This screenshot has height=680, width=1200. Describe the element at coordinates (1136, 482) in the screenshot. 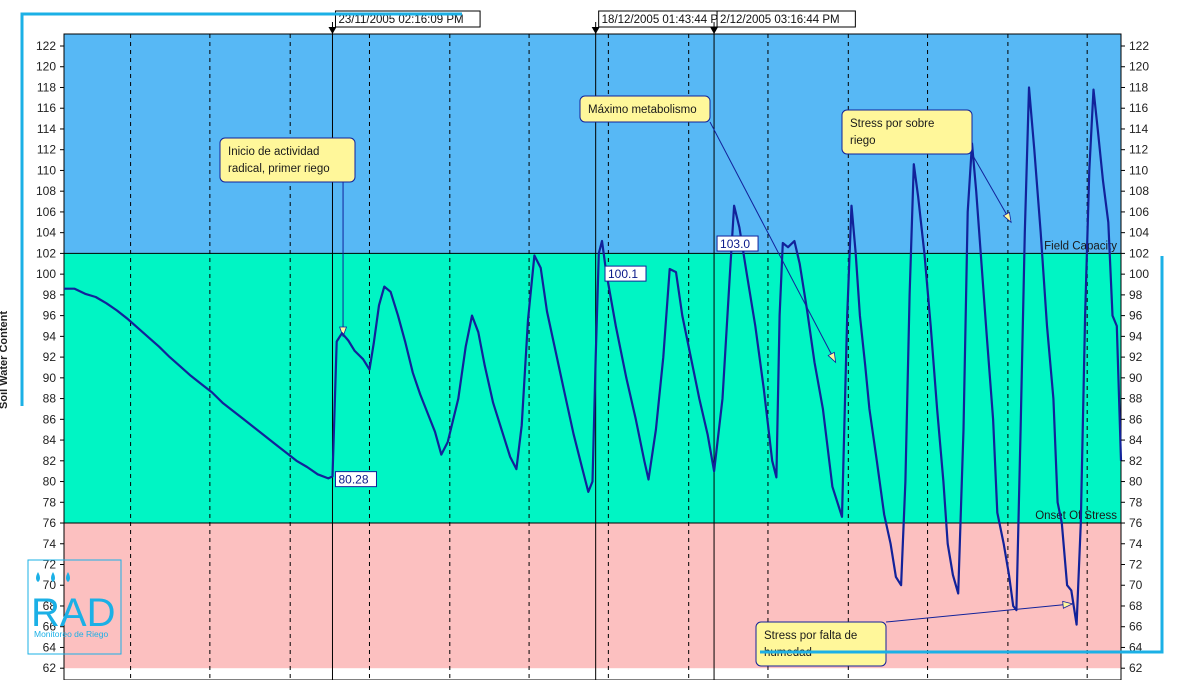

I see `y-tick-label-right: 80` at that location.